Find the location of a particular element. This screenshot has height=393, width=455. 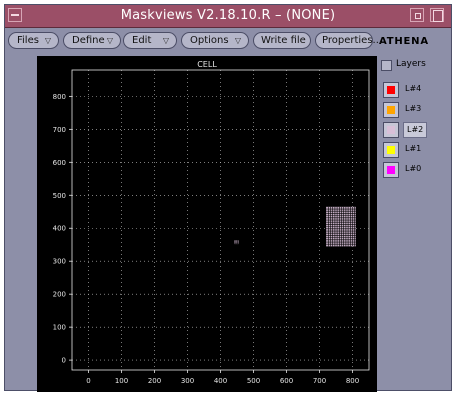

y-tick-label: 600 is located at coordinates (59, 163).